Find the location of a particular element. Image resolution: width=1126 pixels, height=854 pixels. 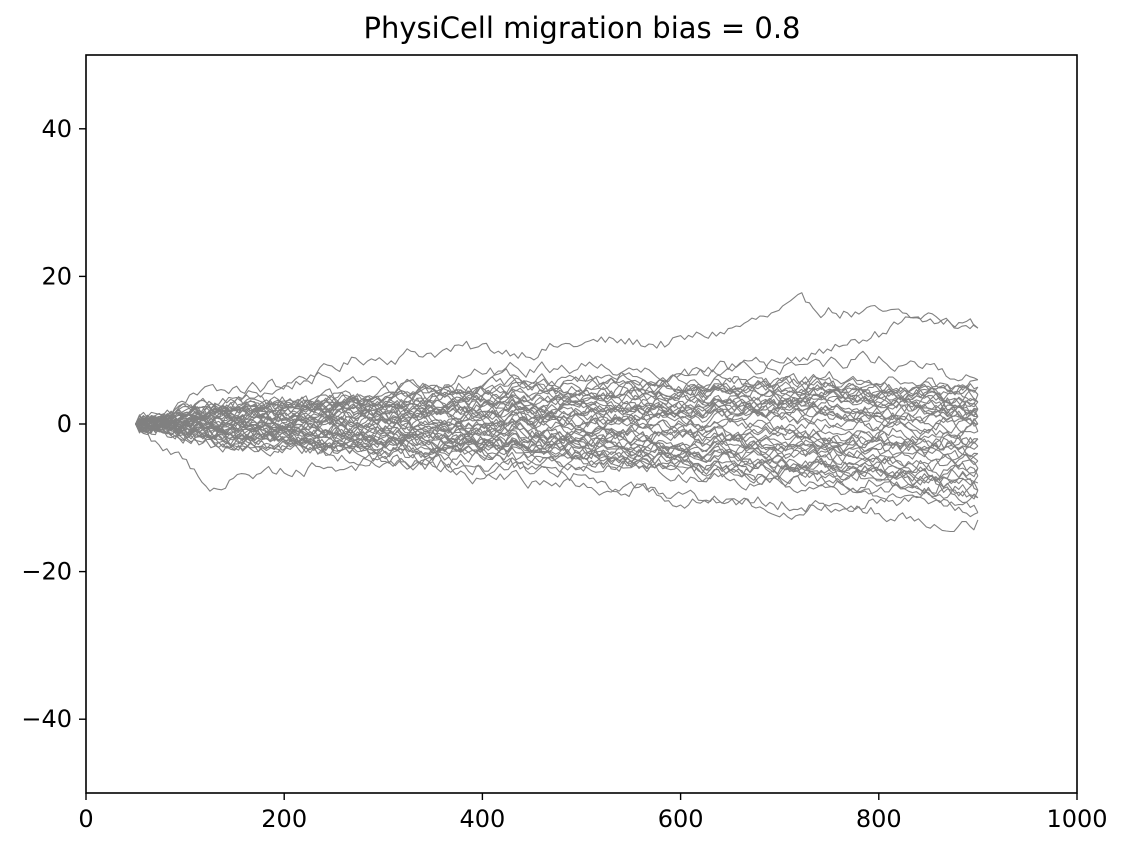

y-tick-label: −40 is located at coordinates (46, 719).